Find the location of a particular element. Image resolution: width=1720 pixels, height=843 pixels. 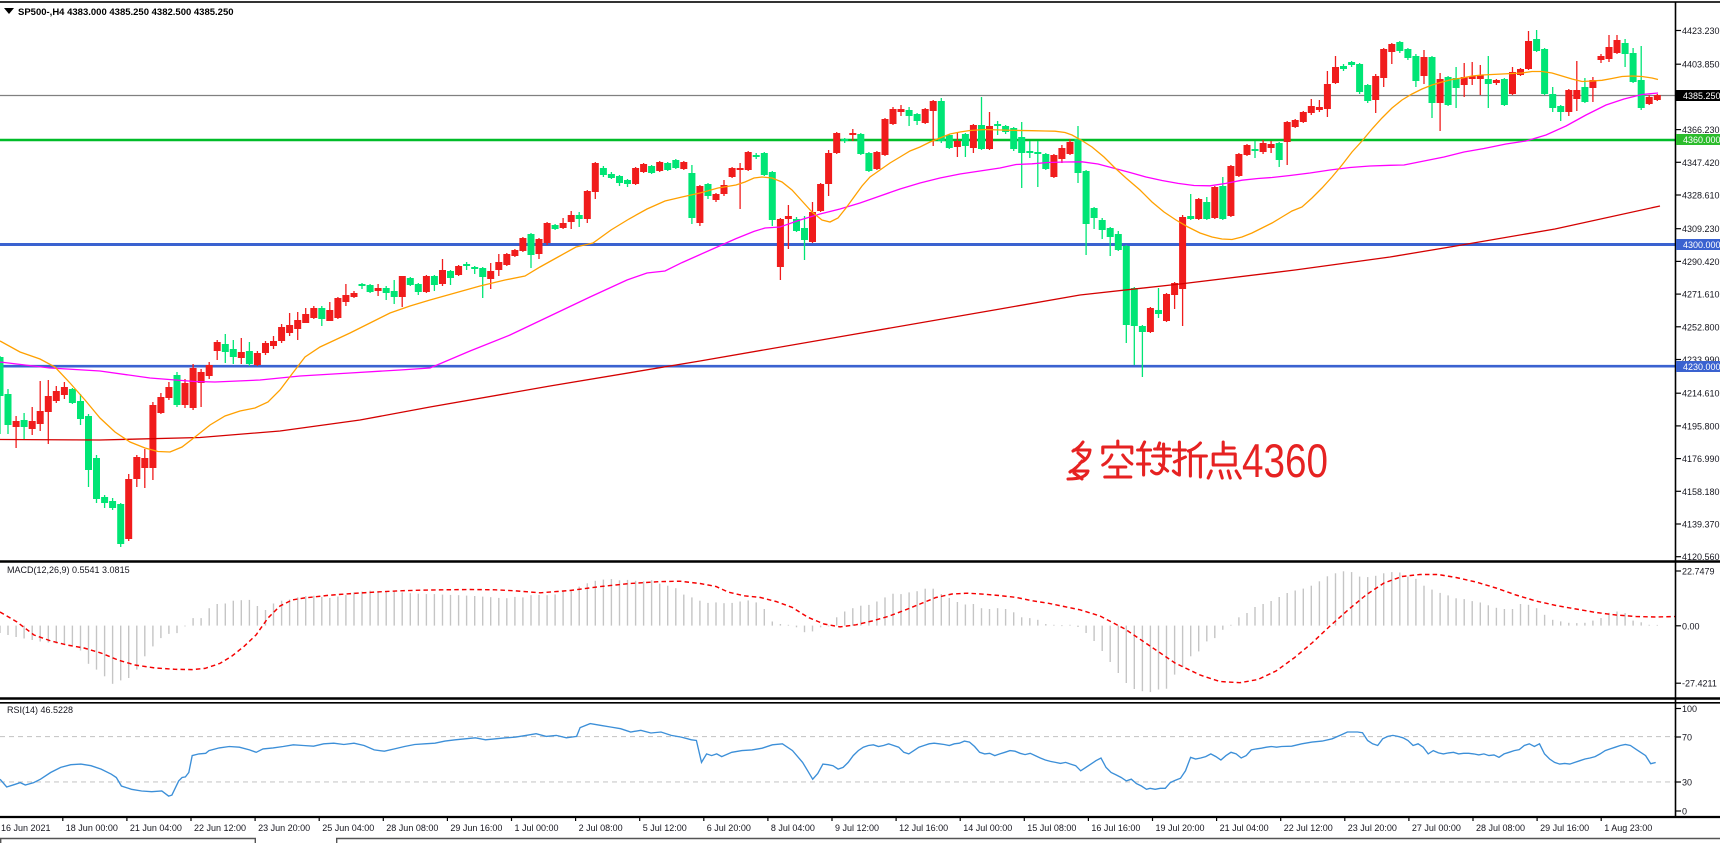

svg-text: 4195.800 is located at coordinates (1701, 426).